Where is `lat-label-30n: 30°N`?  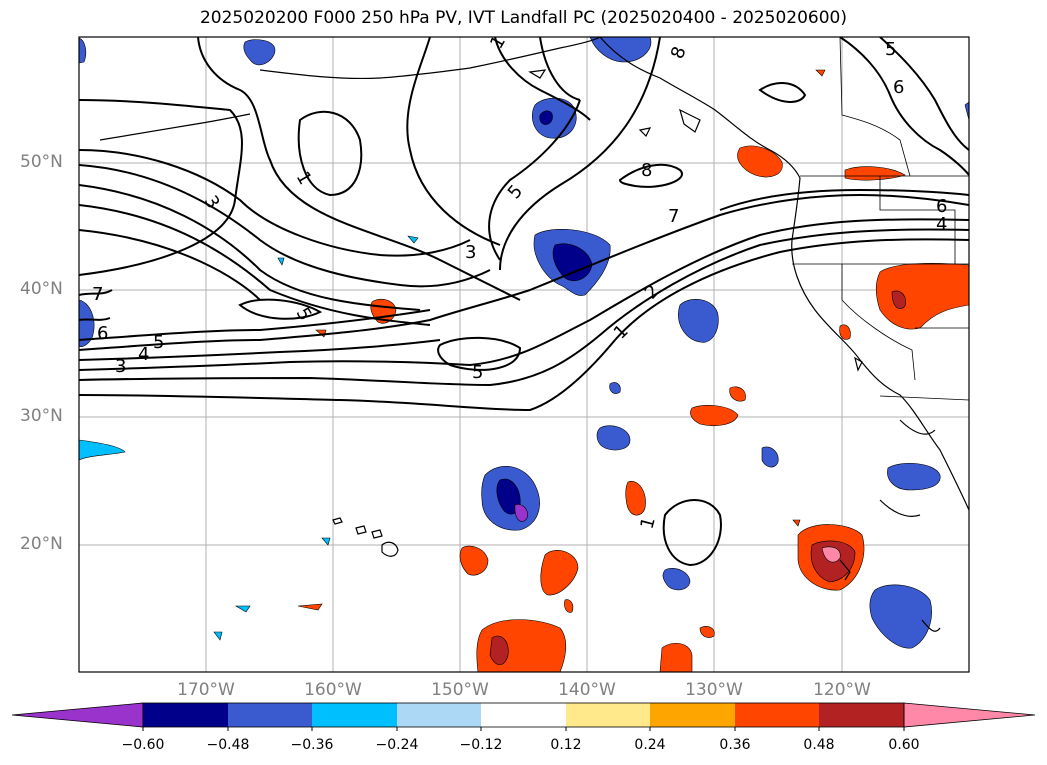
lat-label-30n: 30°N is located at coordinates (41, 416).